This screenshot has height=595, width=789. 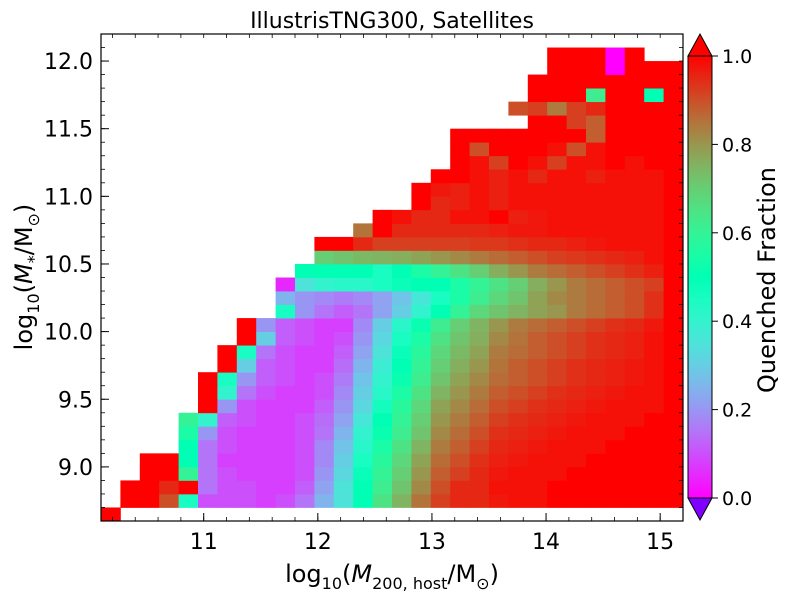 What do you see at coordinates (432, 542) in the screenshot?
I see `x-tick-label: 13` at bounding box center [432, 542].